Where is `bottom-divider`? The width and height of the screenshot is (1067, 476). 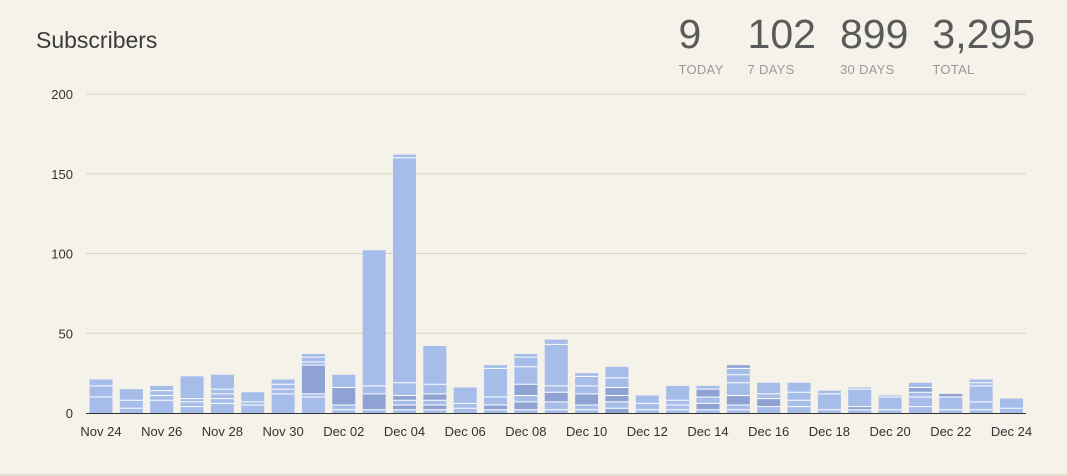 bottom-divider is located at coordinates (533, 475).